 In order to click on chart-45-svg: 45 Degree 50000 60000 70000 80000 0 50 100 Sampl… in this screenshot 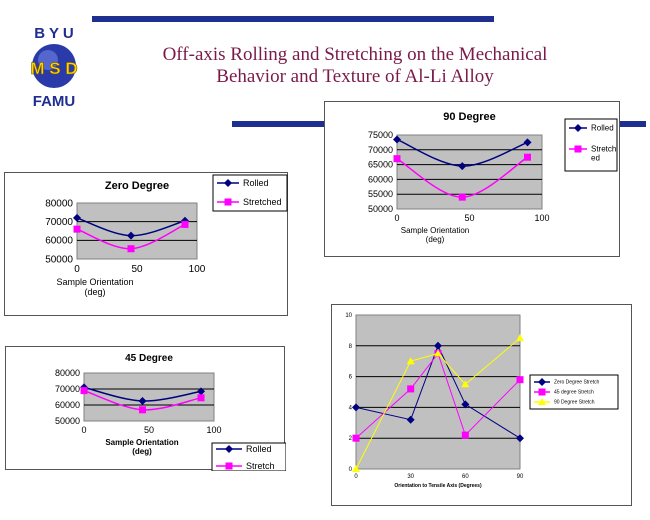, I will do `click(171, 412)`.